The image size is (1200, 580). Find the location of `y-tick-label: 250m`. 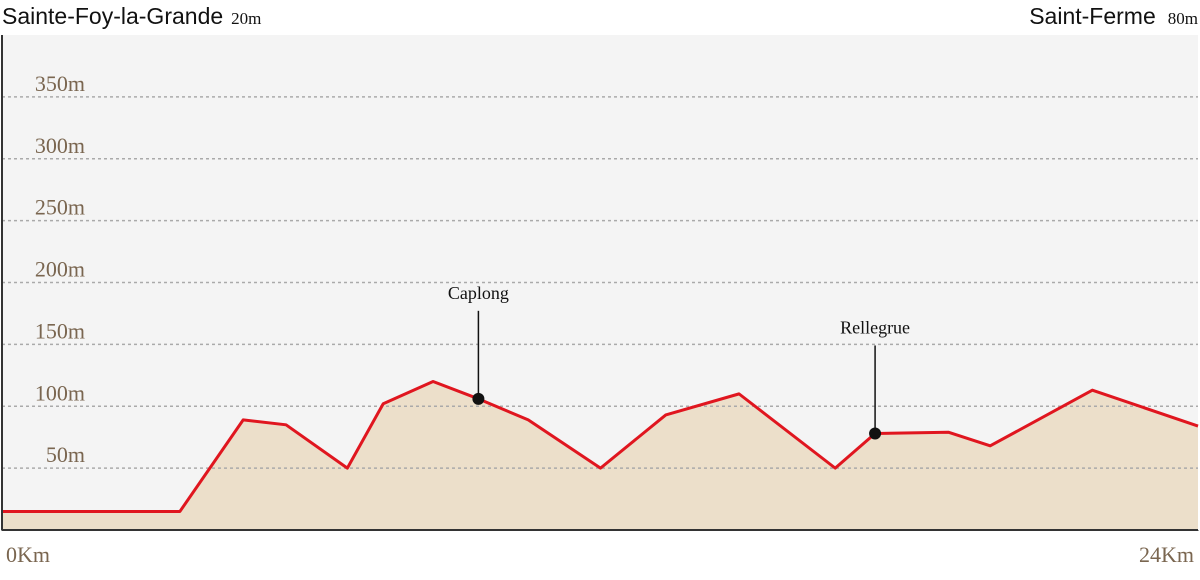

y-tick-label: 250m is located at coordinates (60, 207).